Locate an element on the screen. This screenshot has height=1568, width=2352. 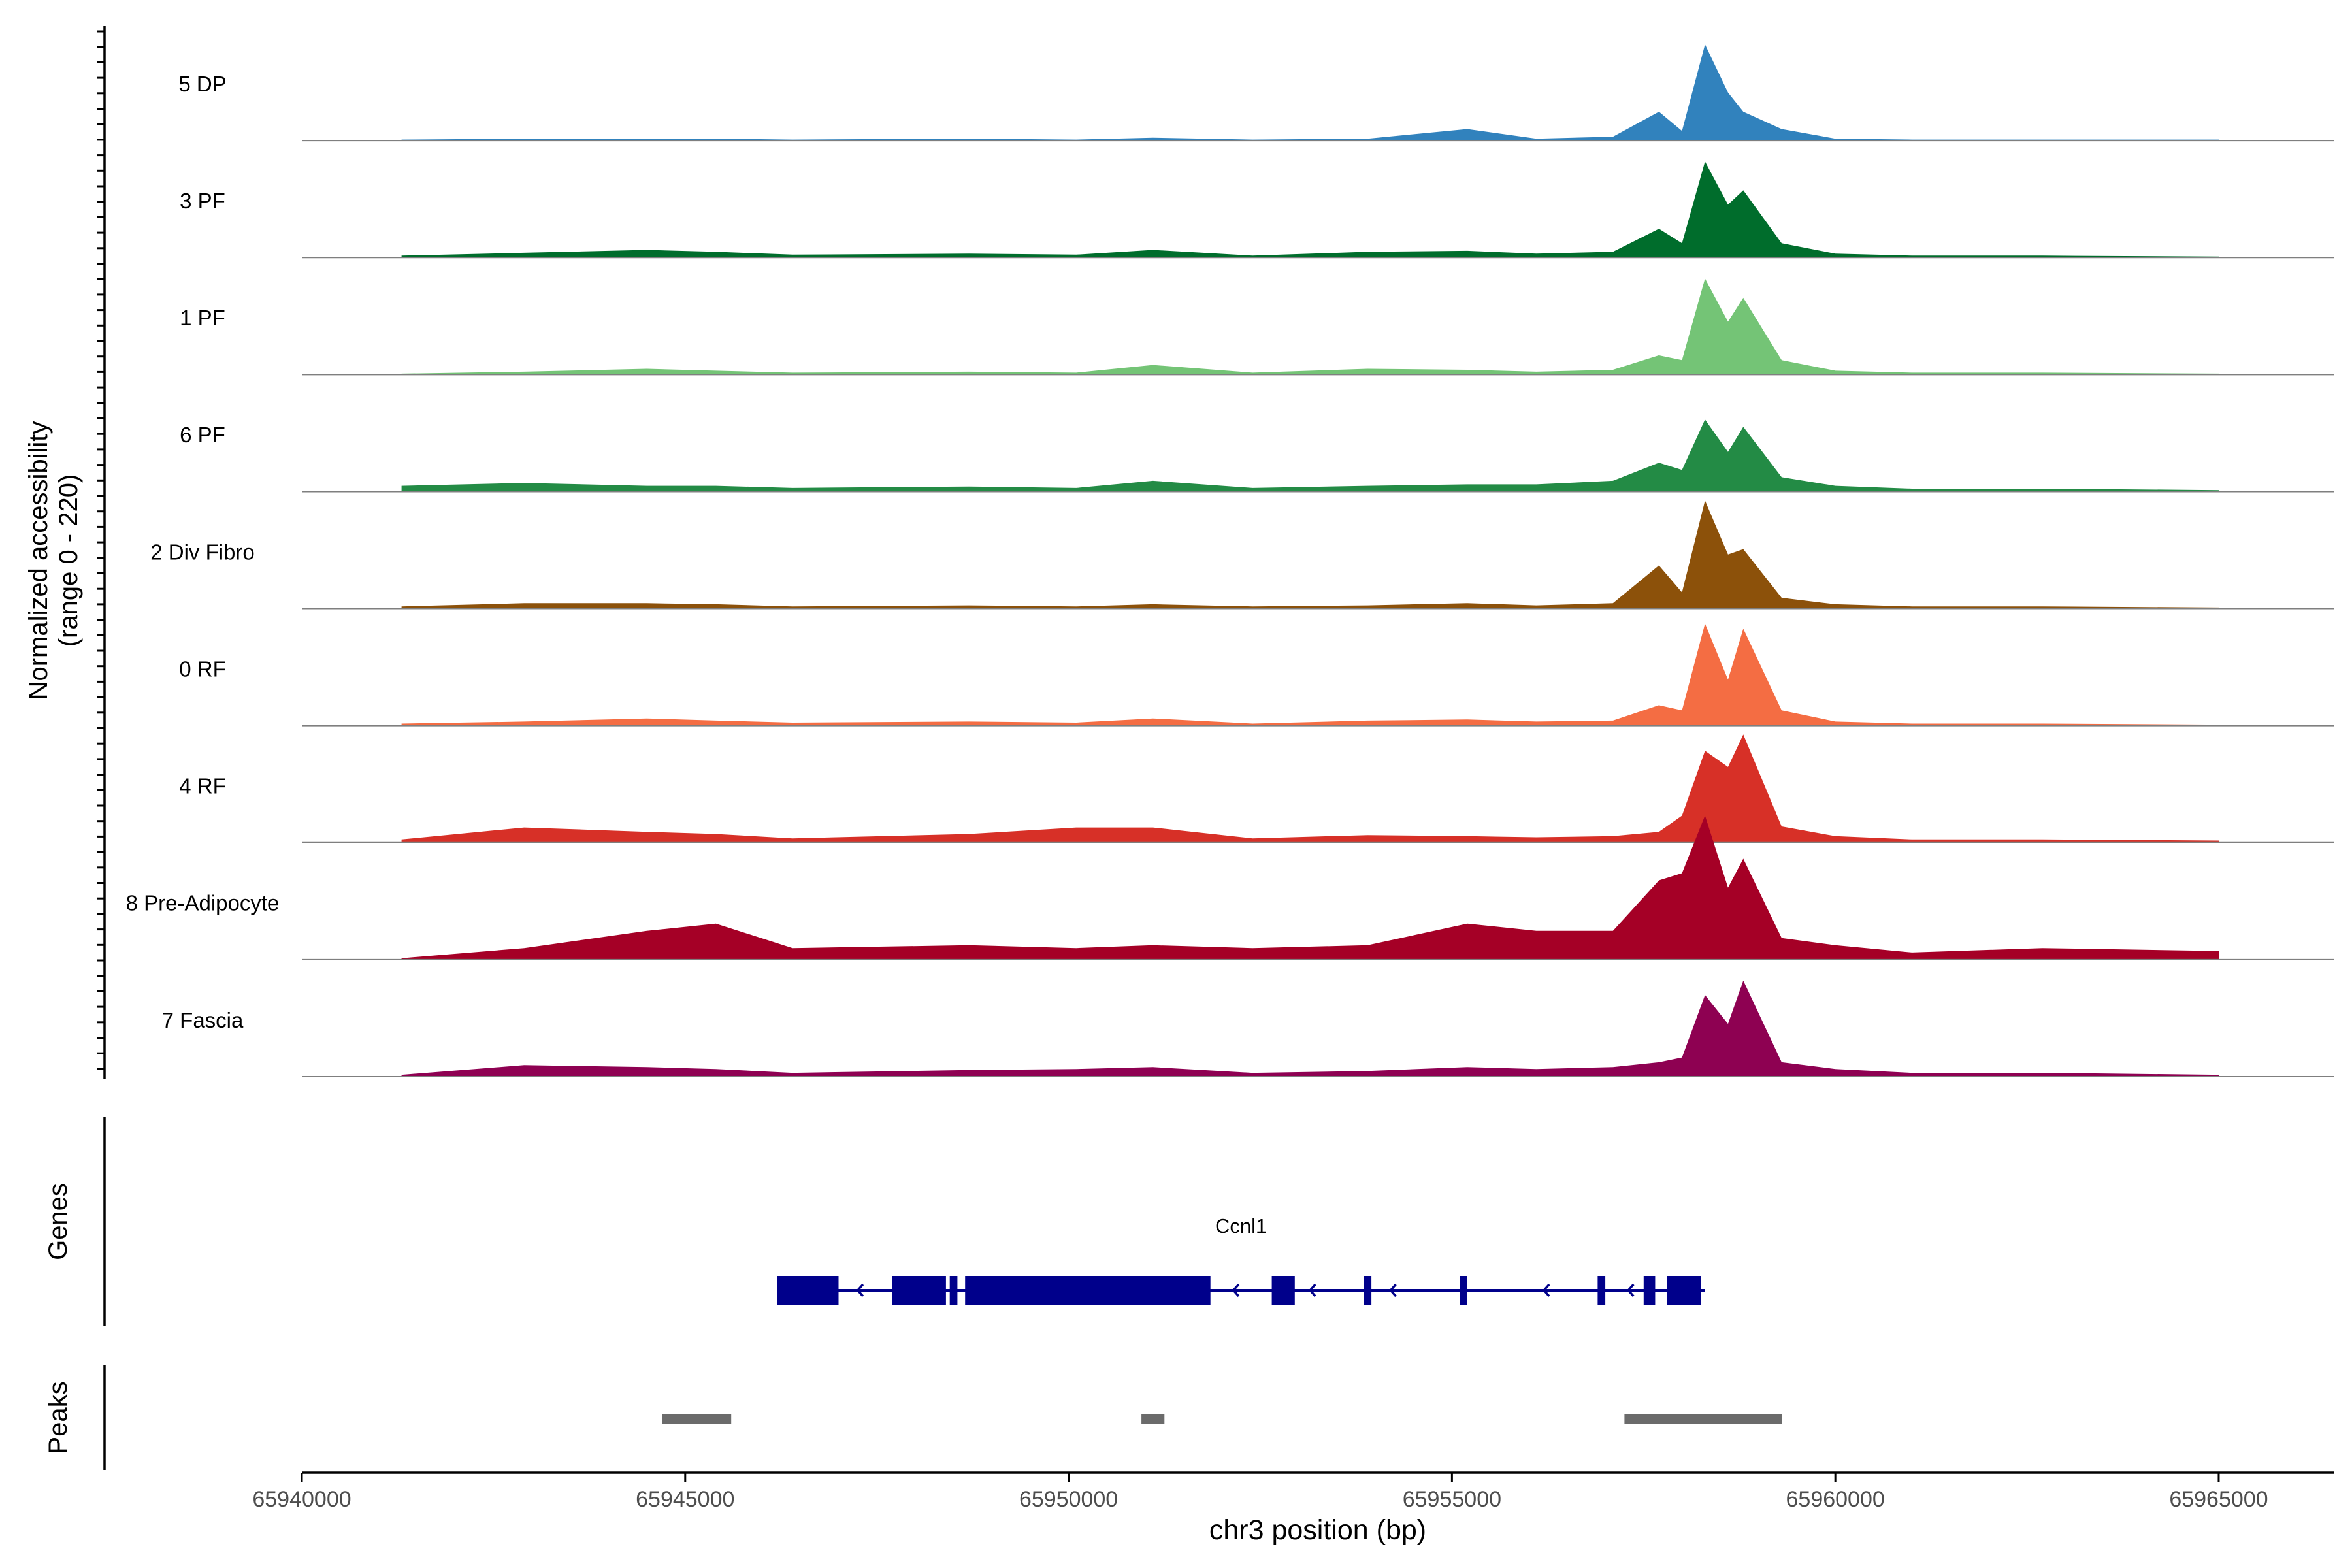
track-label: 4 RF is located at coordinates (202, 786).